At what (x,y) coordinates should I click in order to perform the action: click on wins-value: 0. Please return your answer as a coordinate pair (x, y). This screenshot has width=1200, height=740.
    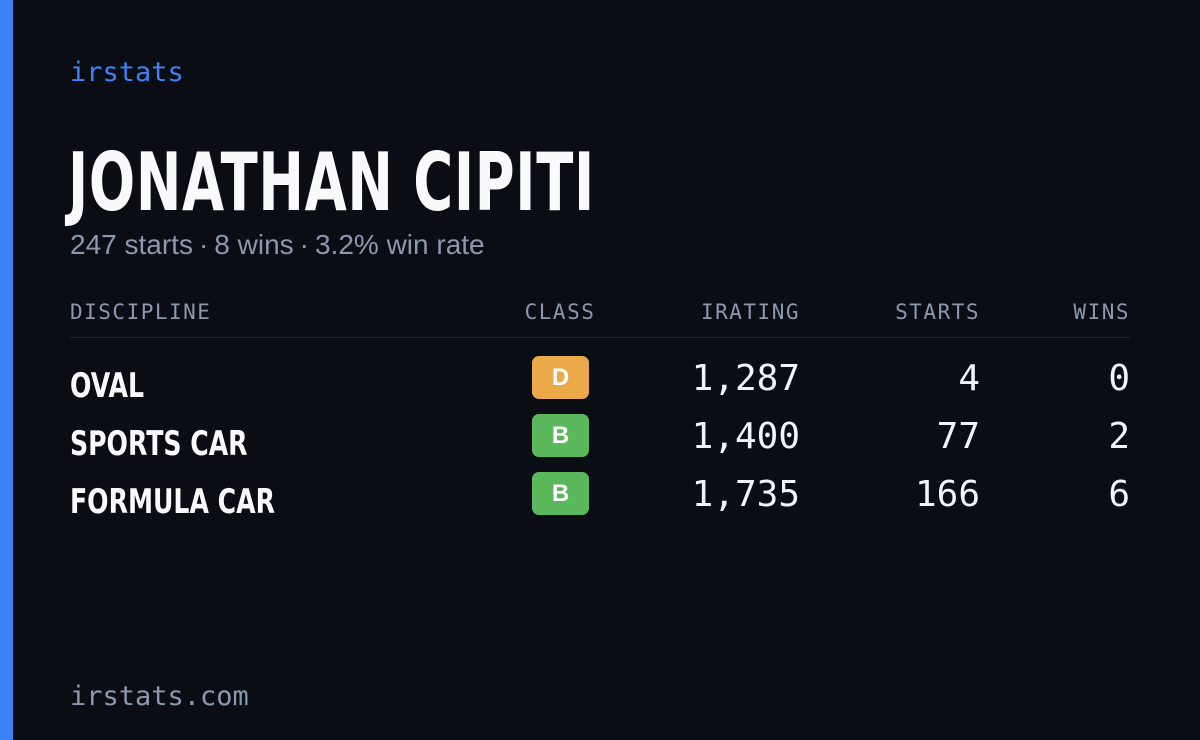
    Looking at the image, I should click on (1119, 378).